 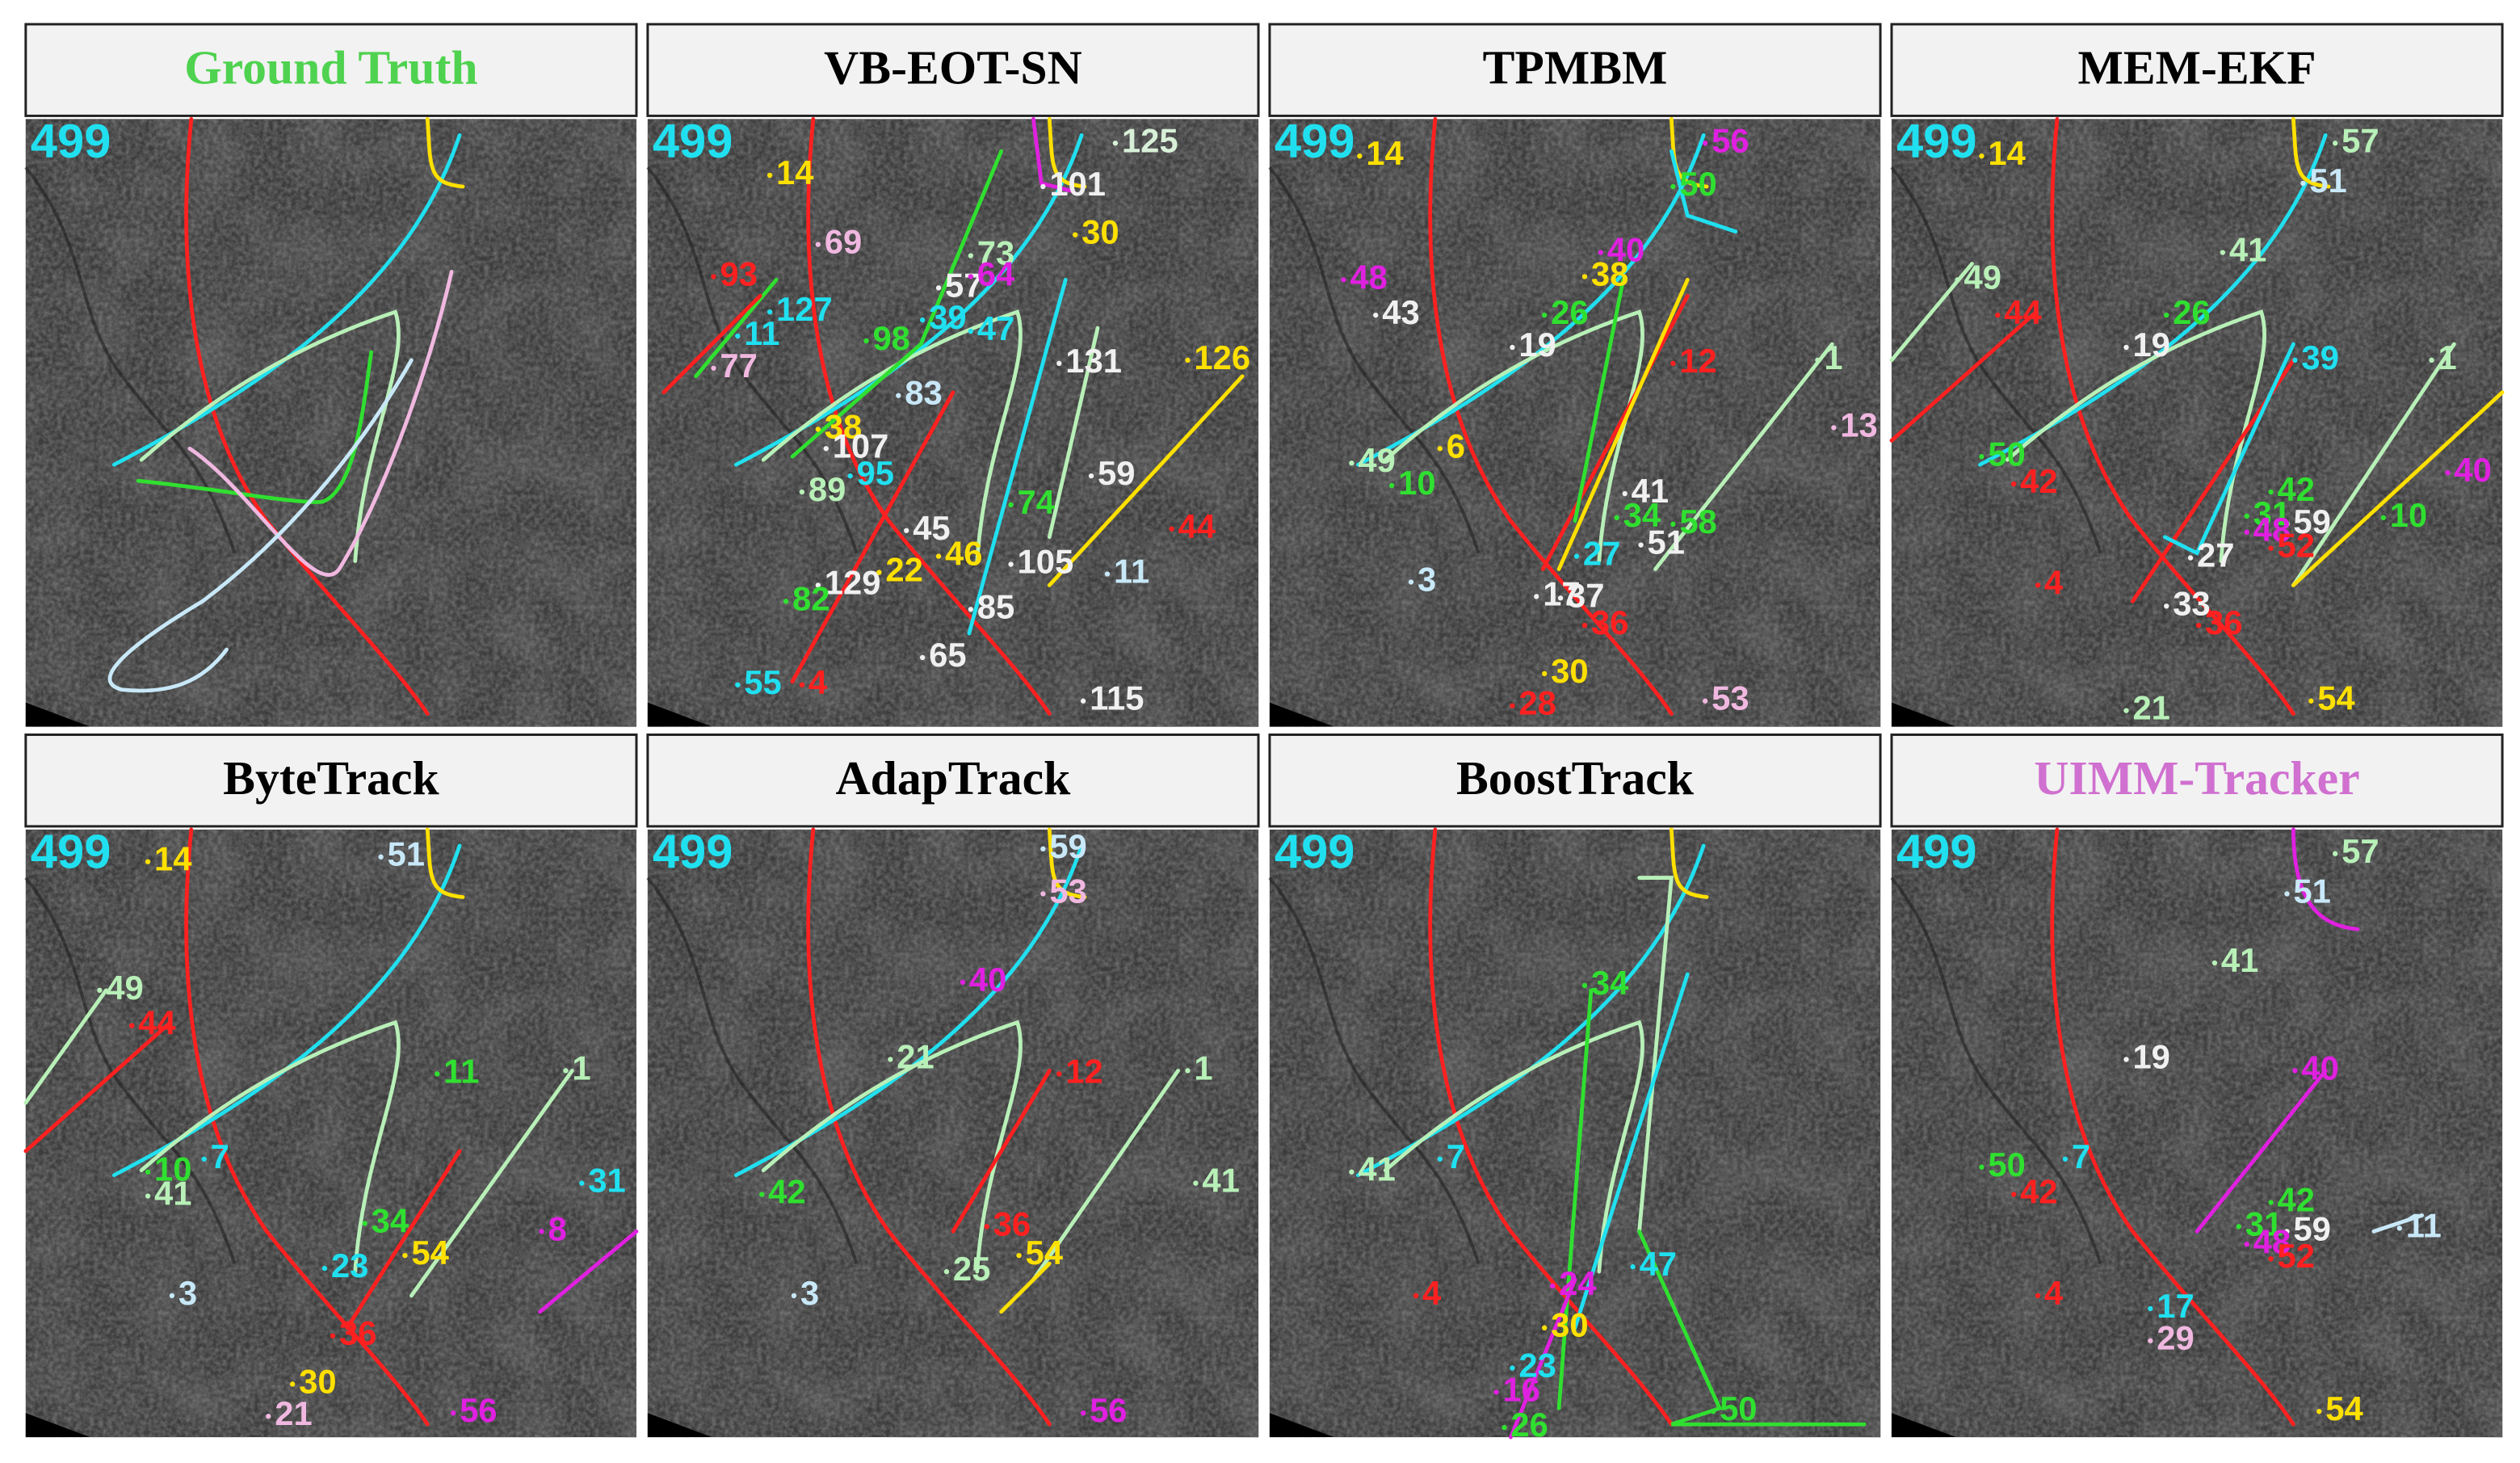 I want to click on track-id: 51, so click(x=2312, y=891).